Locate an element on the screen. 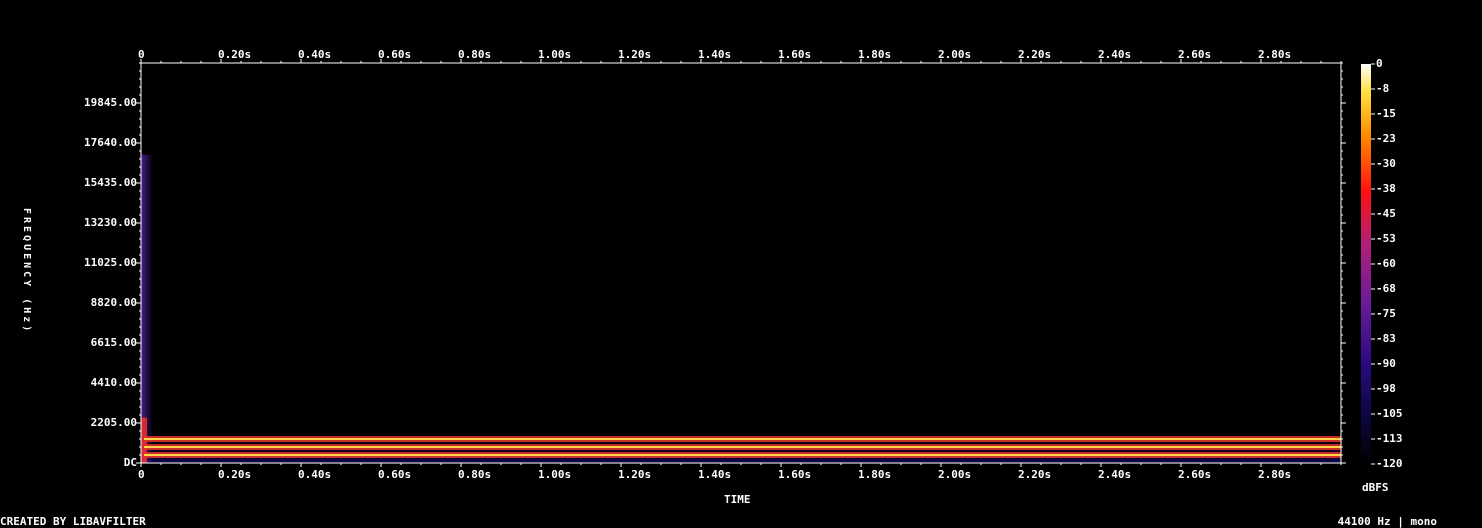  x-tick-label-bottom: 2.20s is located at coordinates (1034, 474).